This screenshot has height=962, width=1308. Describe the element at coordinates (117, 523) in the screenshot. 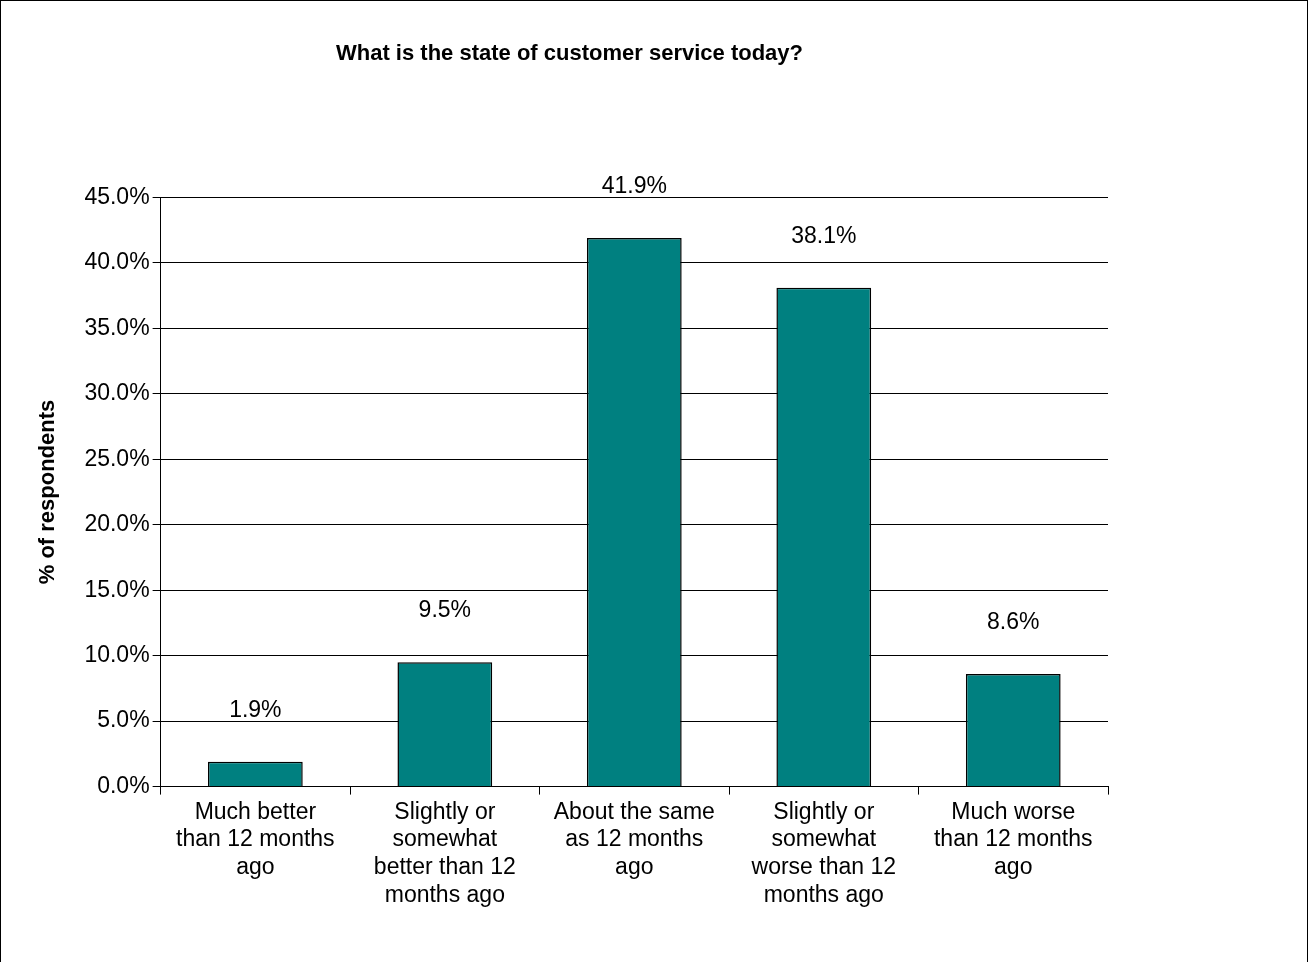

I see `y-tick-label: 20.0%` at that location.